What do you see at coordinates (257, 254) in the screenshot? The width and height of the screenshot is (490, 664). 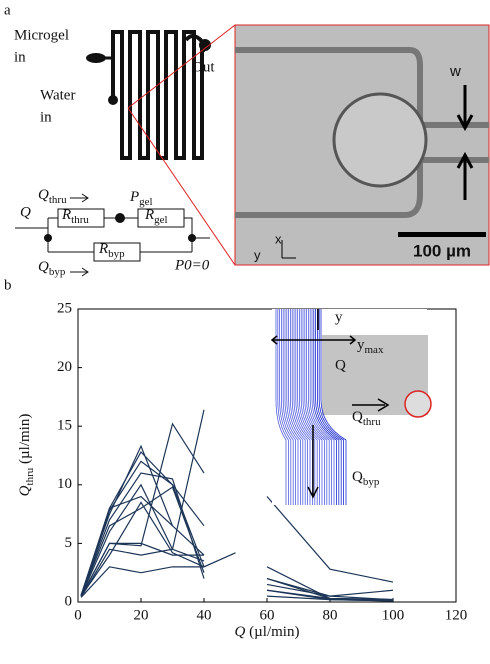 I see `label: y` at bounding box center [257, 254].